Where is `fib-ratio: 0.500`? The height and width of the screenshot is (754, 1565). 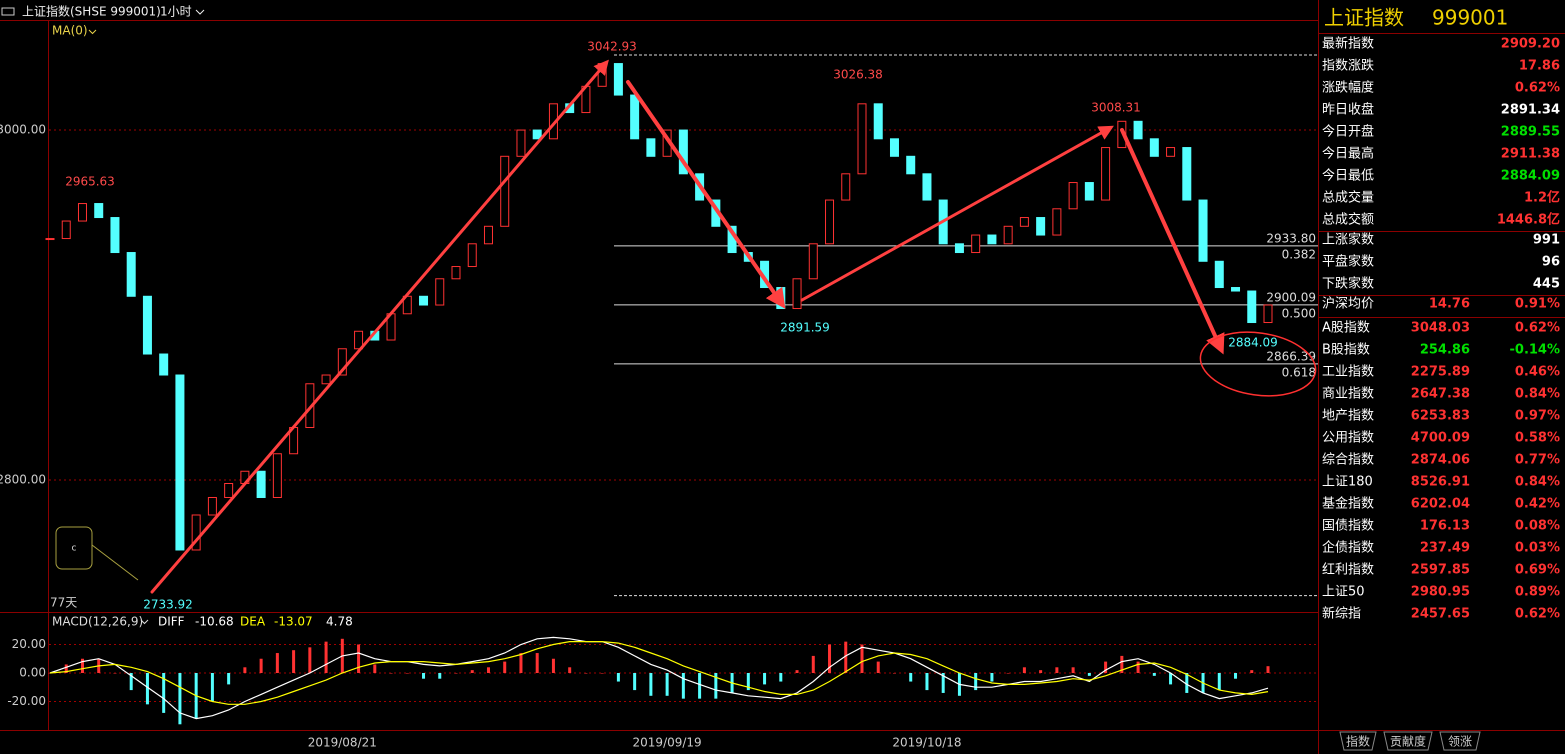 fib-ratio: 0.500 is located at coordinates (1299, 313).